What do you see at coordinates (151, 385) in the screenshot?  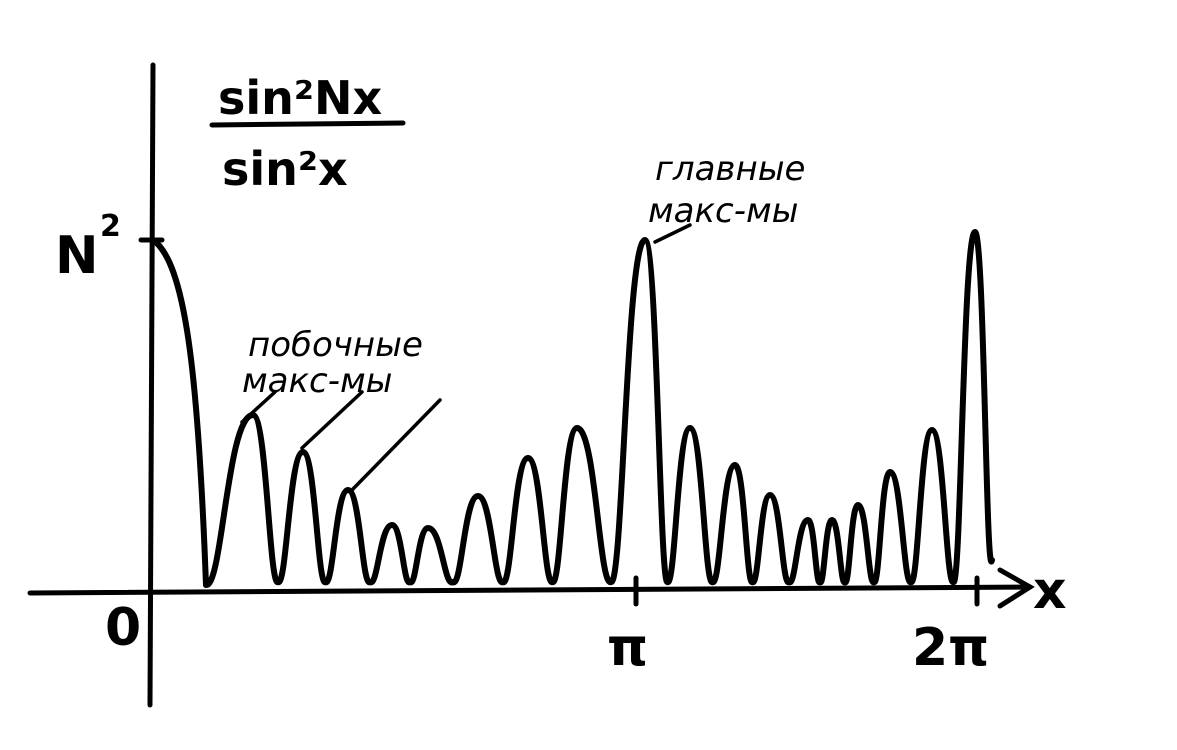 I see `y-axis` at bounding box center [151, 385].